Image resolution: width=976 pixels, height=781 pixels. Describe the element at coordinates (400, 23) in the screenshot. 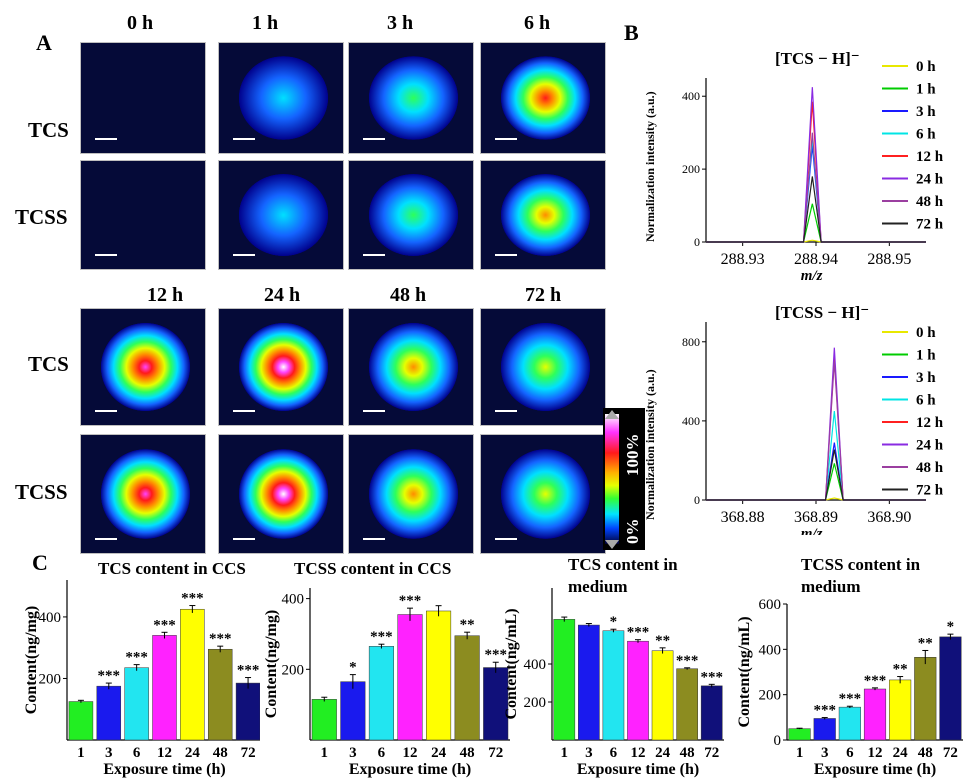

I see `time-label: 3 h` at that location.